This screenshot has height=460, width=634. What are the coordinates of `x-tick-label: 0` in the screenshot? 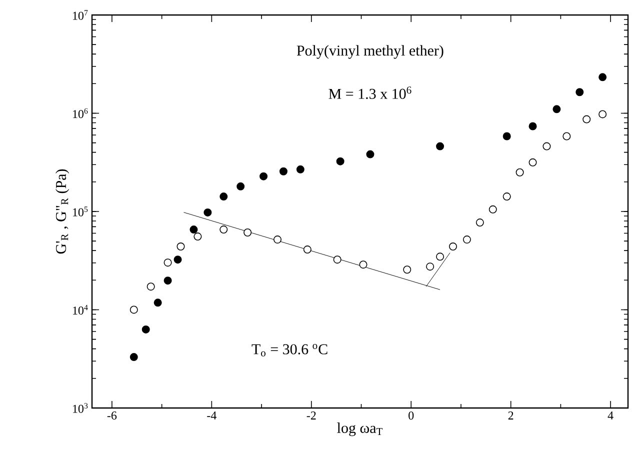 It's located at (411, 416).